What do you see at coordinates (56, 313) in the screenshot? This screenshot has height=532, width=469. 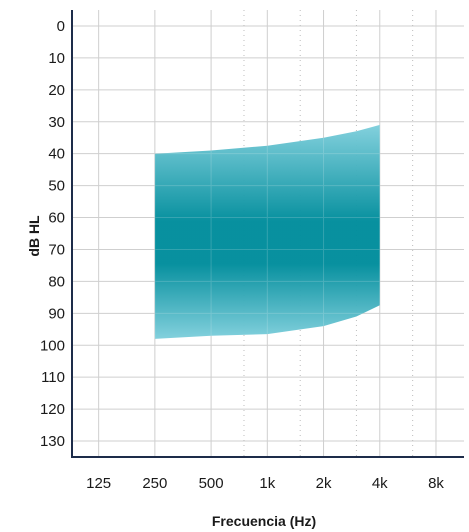 I see `y-tick-label: 90` at bounding box center [56, 313].